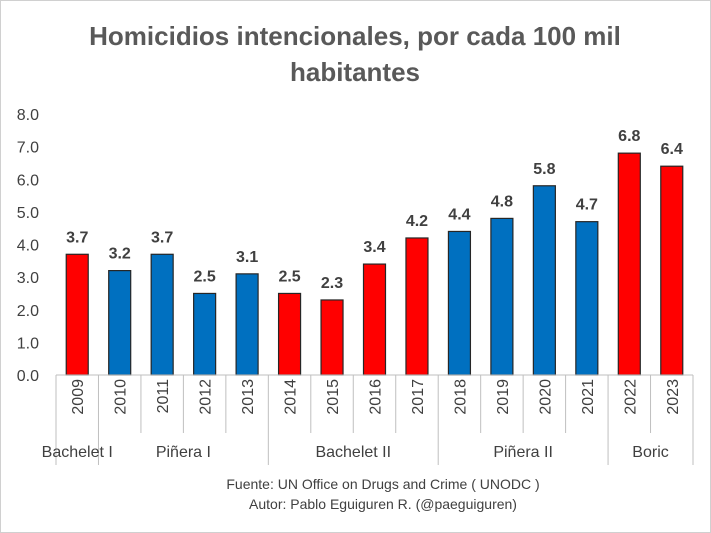 The image size is (711, 533). Describe the element at coordinates (629, 264) in the screenshot. I see `bar-2022` at that location.